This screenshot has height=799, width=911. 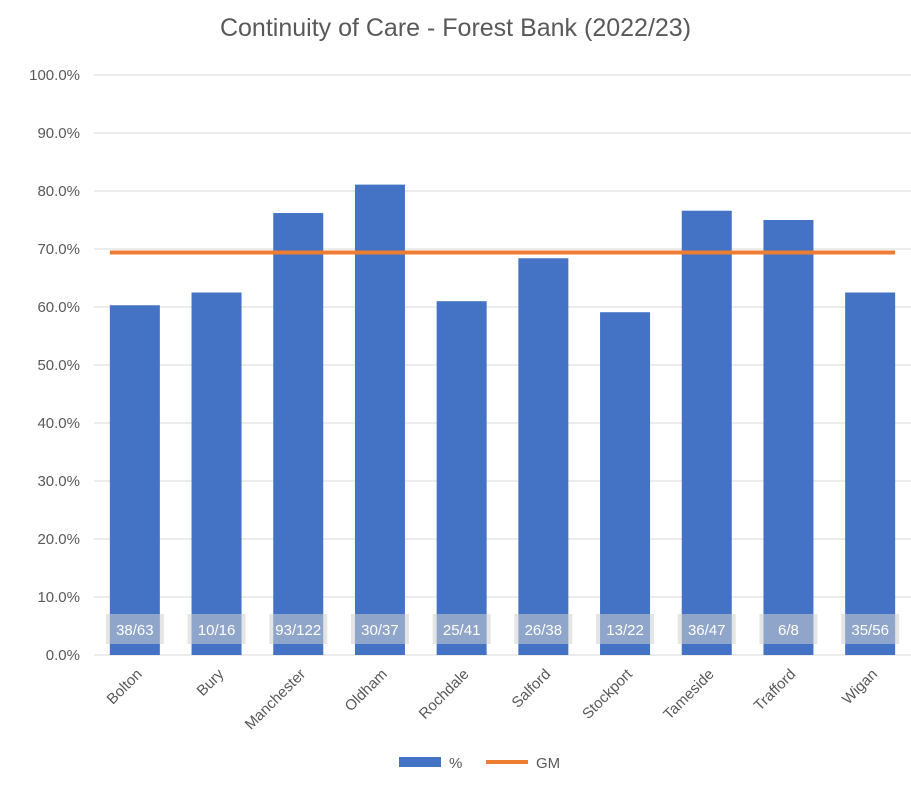 What do you see at coordinates (479, 763) in the screenshot?
I see `legend: % GM` at bounding box center [479, 763].